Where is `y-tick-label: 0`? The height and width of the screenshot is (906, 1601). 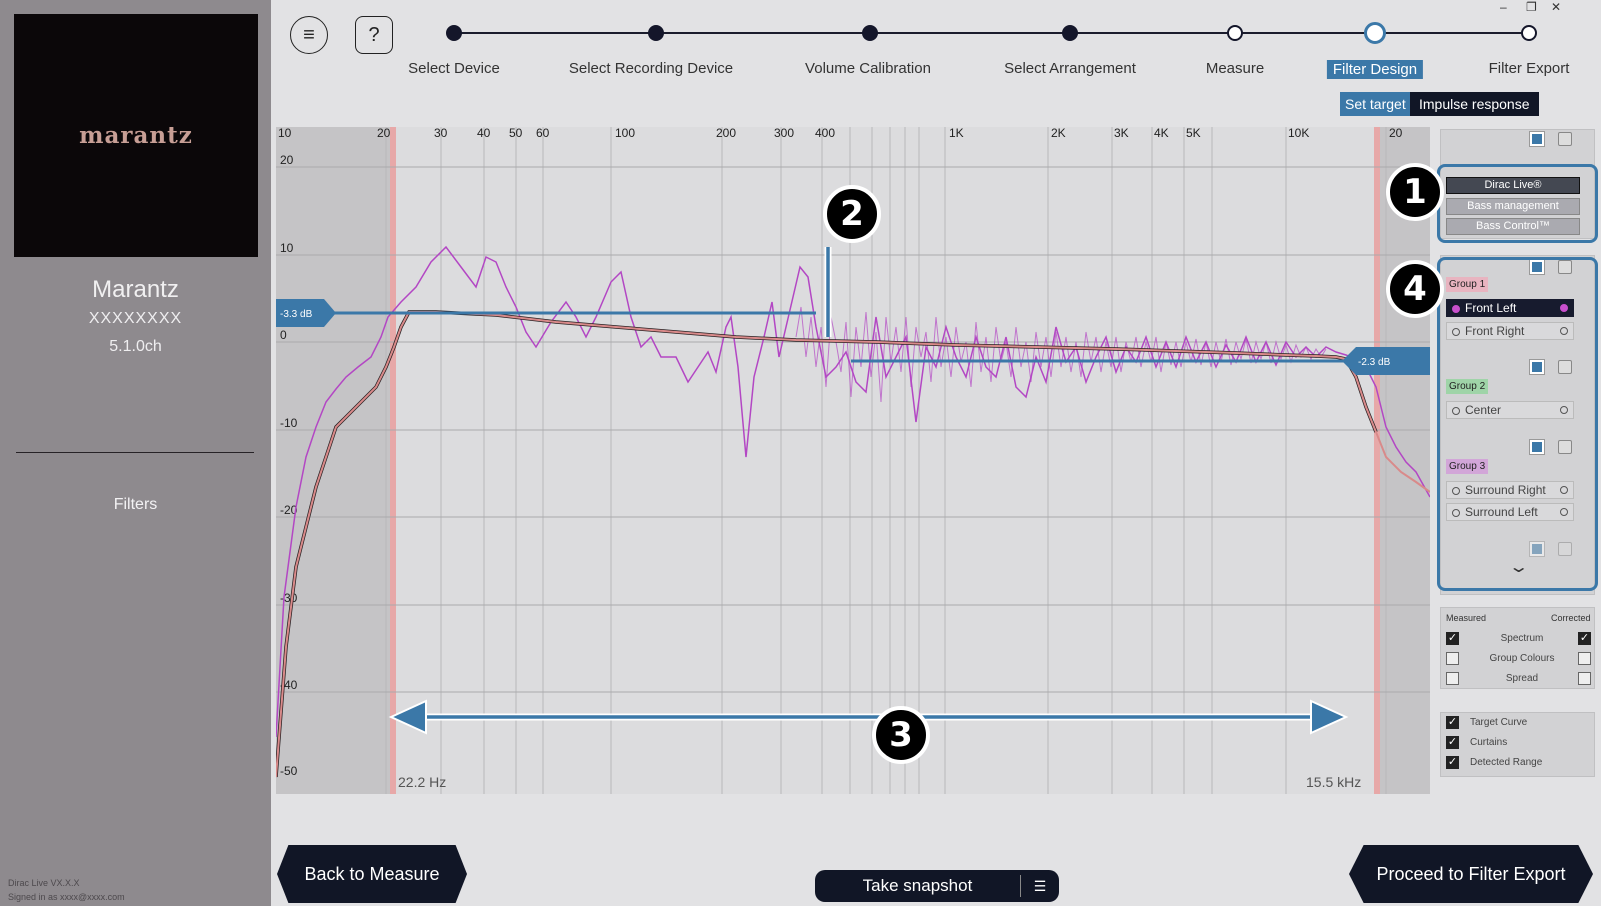 y-tick-label: 0 is located at coordinates (283, 335).